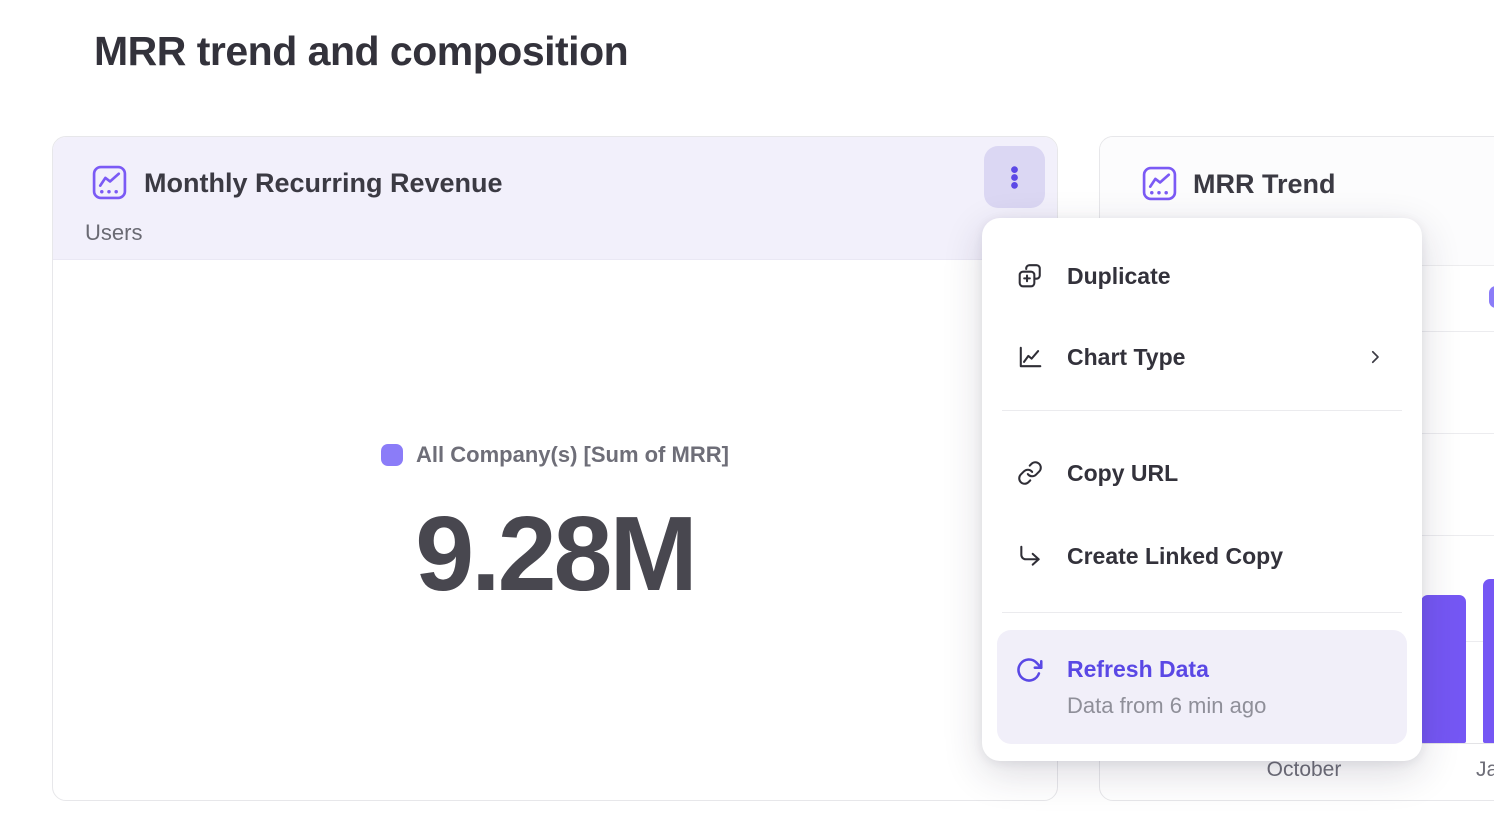 The height and width of the screenshot is (816, 1494). What do you see at coordinates (1175, 556) in the screenshot?
I see `menu-item-label: Create Linked Copy` at bounding box center [1175, 556].